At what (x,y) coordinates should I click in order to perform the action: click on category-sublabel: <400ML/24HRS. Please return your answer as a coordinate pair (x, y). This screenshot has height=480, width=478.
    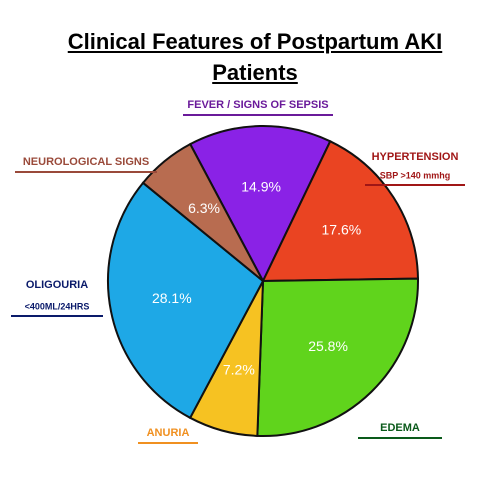
    Looking at the image, I should click on (57, 306).